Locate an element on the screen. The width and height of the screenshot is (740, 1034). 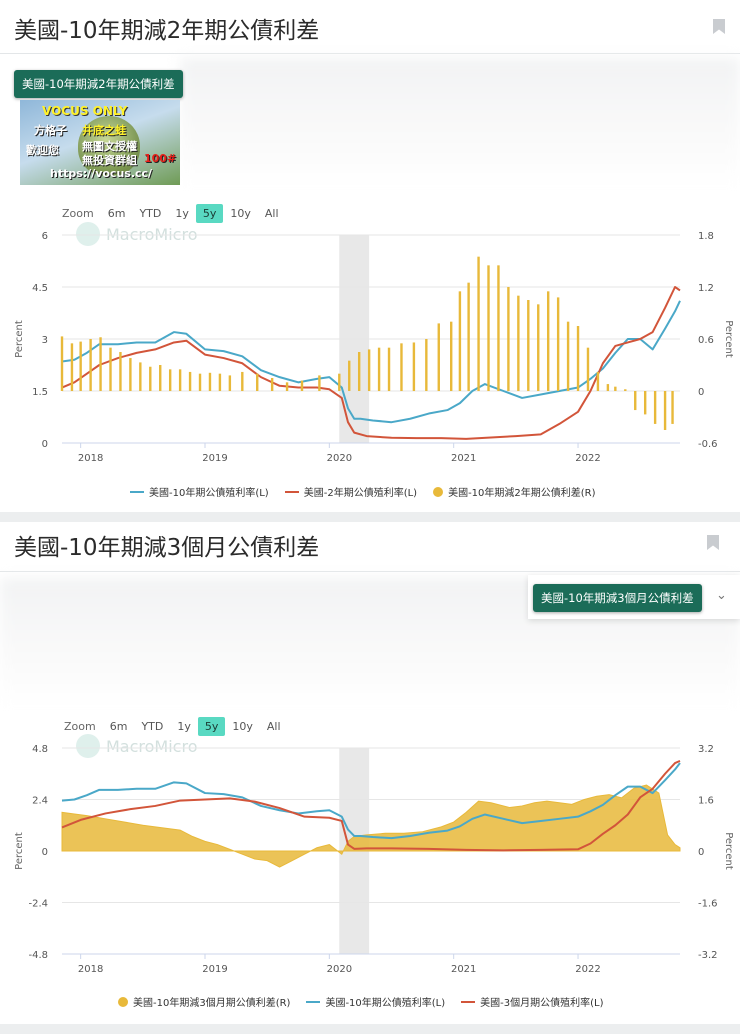
y-tick-label: 3 is located at coordinates (45, 340).